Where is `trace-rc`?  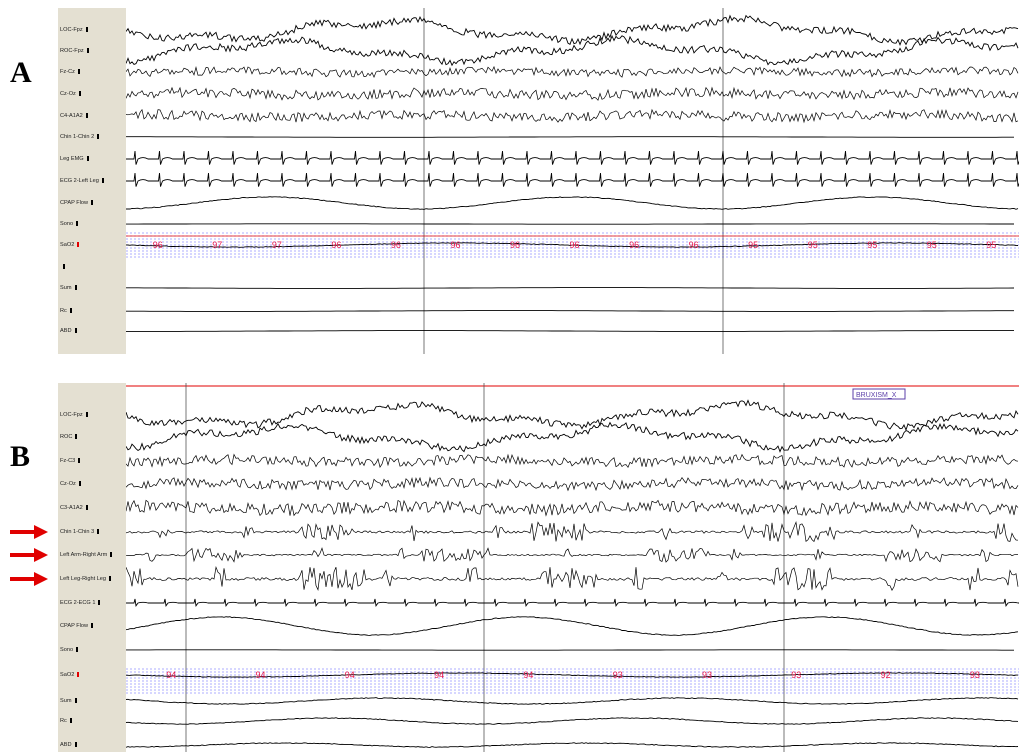
trace-rc is located at coordinates (570, 311).